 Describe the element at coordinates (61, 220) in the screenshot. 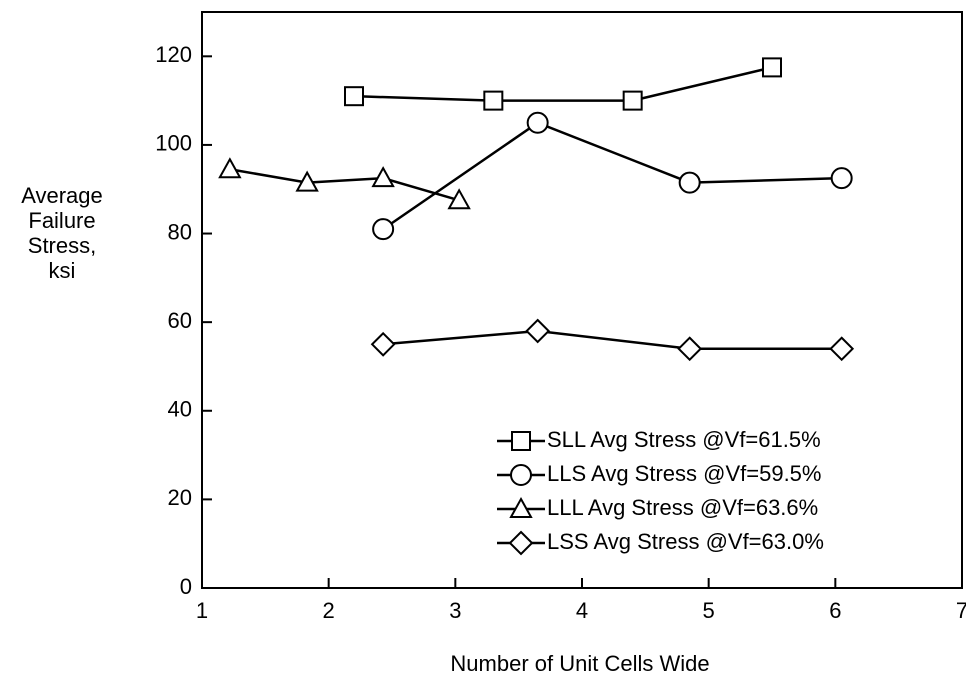

I see `y-axis-label: Failure` at that location.